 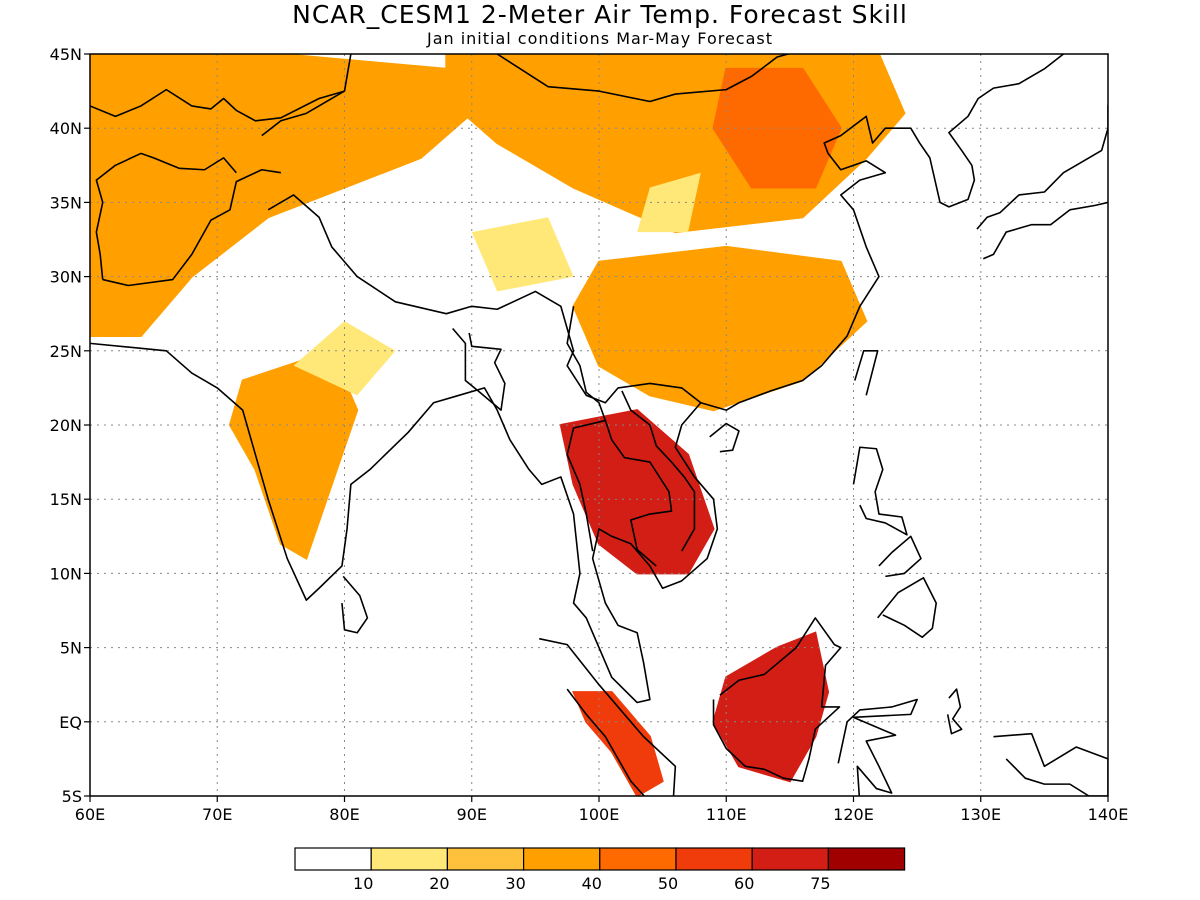 What do you see at coordinates (66, 499) in the screenshot?
I see `lat-tick-label: 15N` at bounding box center [66, 499].